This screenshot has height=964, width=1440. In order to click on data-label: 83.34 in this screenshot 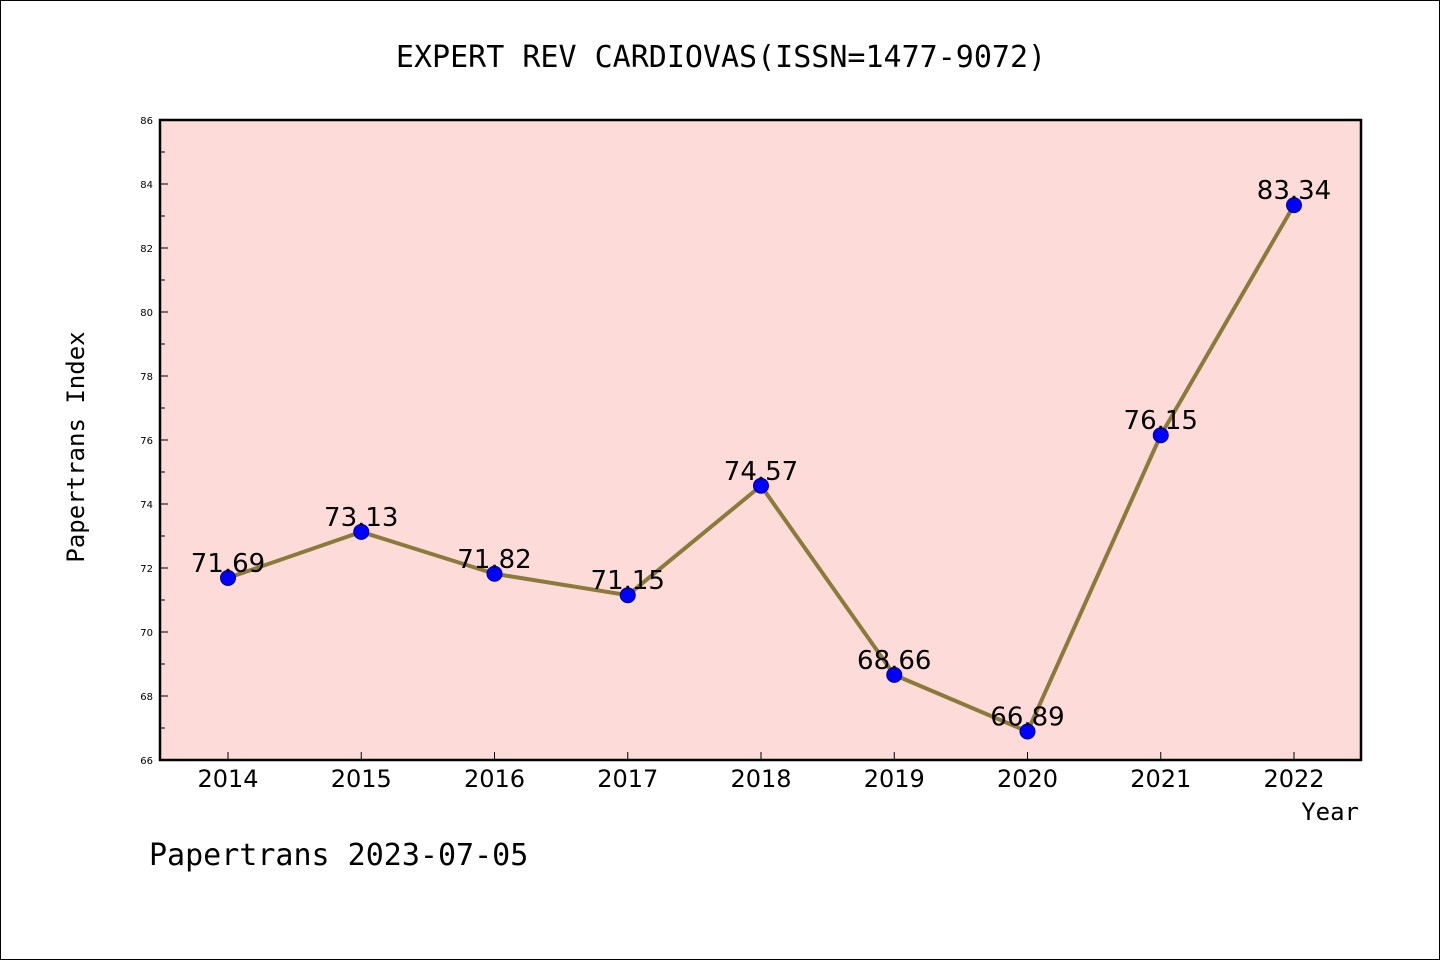, I will do `click(1294, 191)`.